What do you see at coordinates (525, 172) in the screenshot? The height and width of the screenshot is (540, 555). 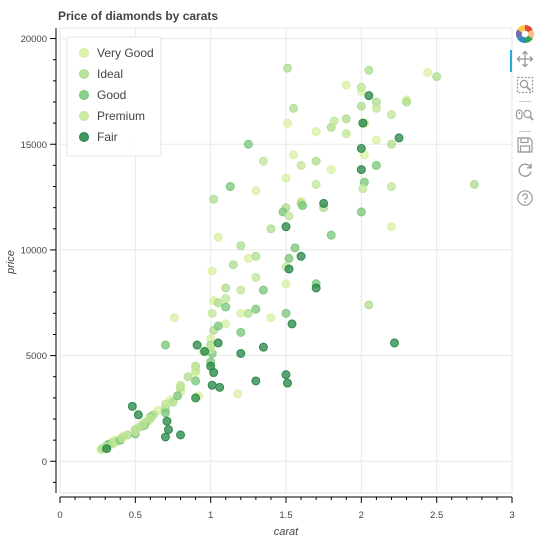 I see `reset-icon` at bounding box center [525, 172].